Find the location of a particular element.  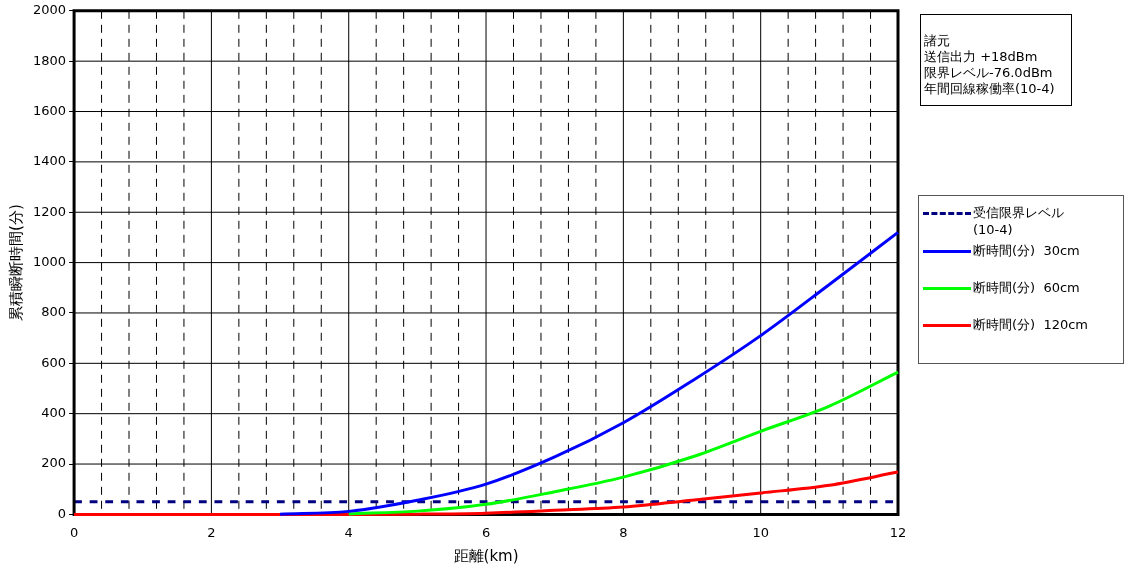

x-tick-label: 6 is located at coordinates (486, 532).